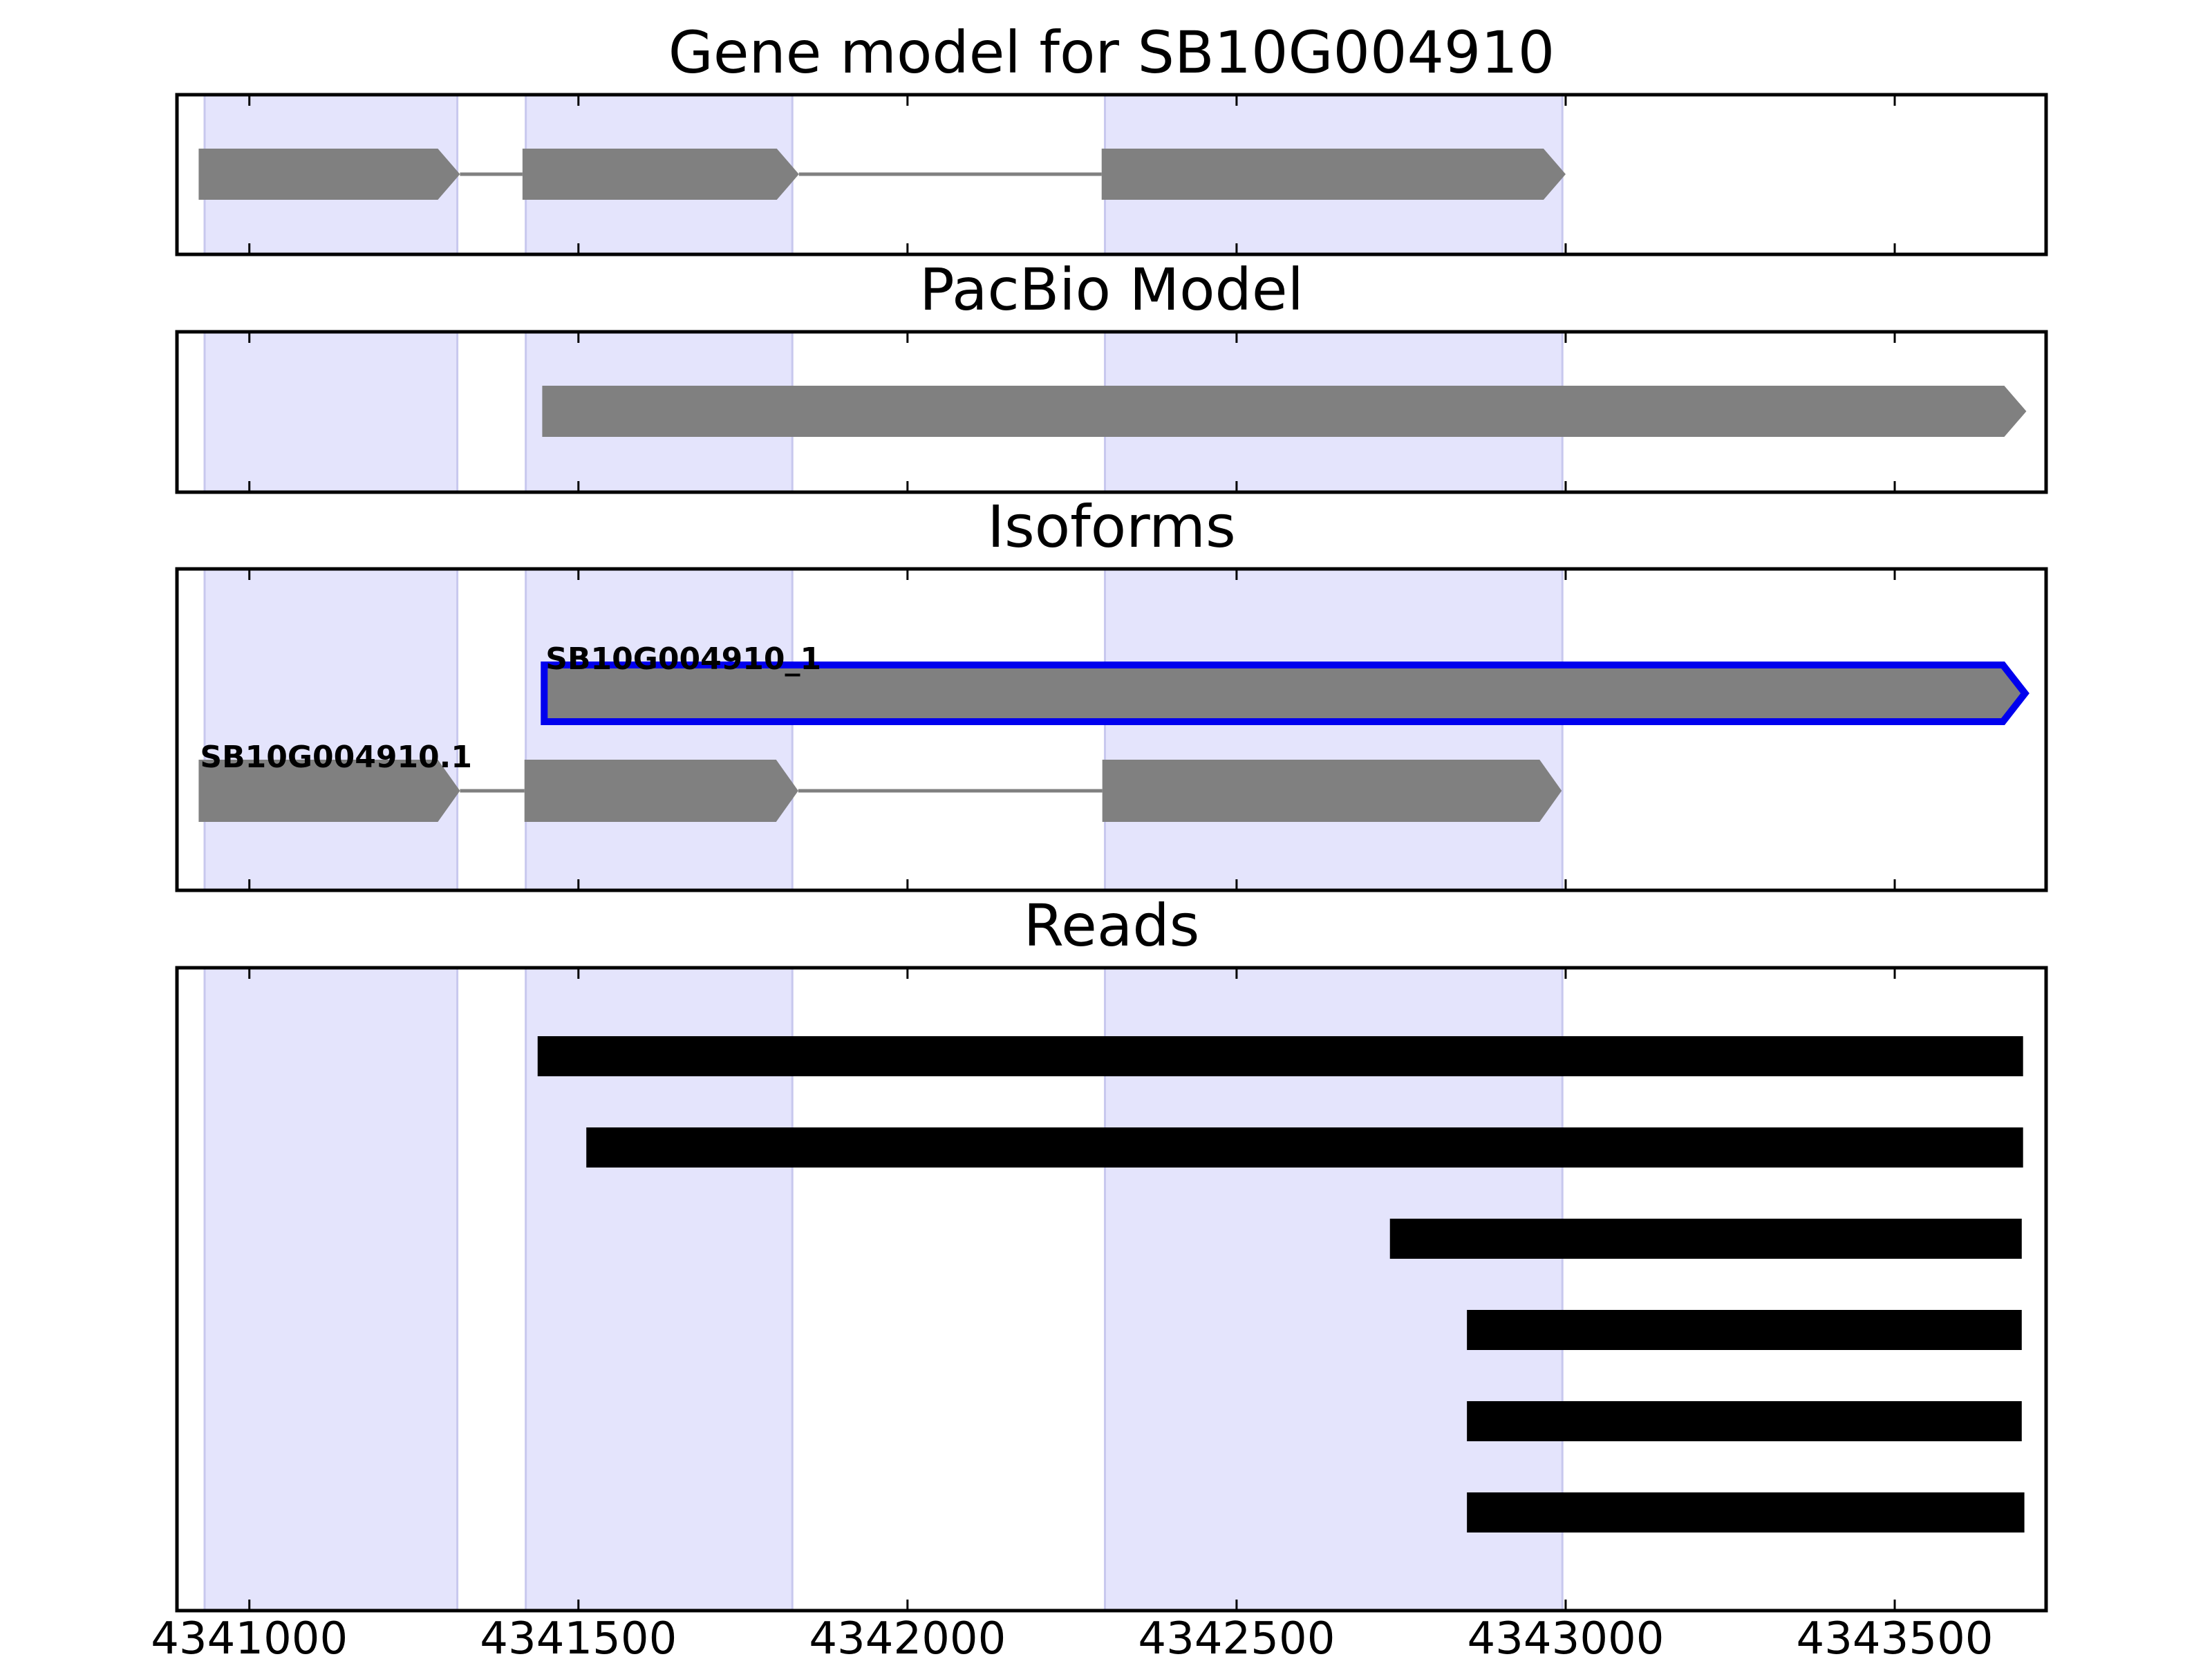 The height and width of the screenshot is (1659, 2212). Describe the element at coordinates (683, 659) in the screenshot. I see `isoform-label-0: SB10G004910_1` at that location.